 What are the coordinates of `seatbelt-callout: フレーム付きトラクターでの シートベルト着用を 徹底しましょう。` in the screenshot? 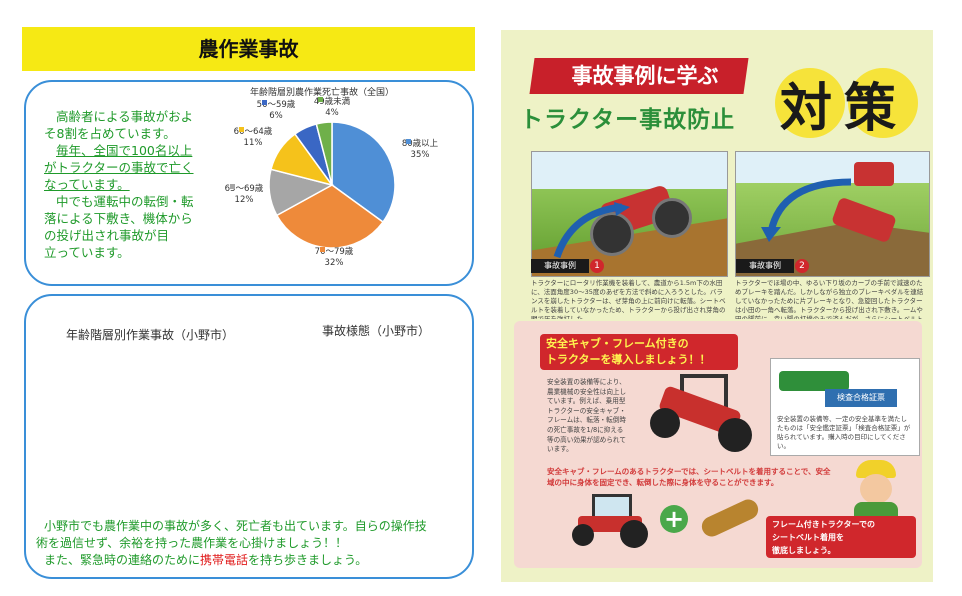 It's located at (841, 537).